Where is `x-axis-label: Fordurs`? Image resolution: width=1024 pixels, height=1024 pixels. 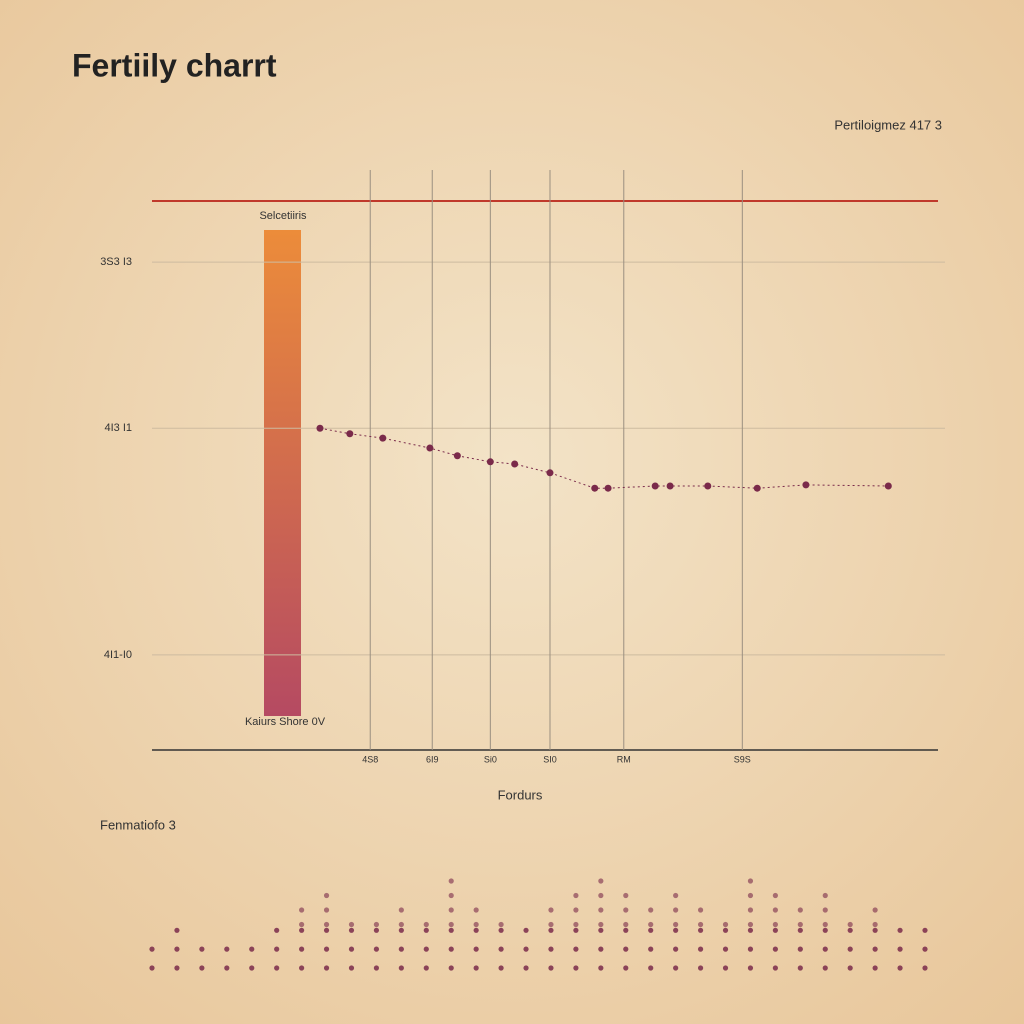
x-axis-label: Fordurs is located at coordinates (520, 794).